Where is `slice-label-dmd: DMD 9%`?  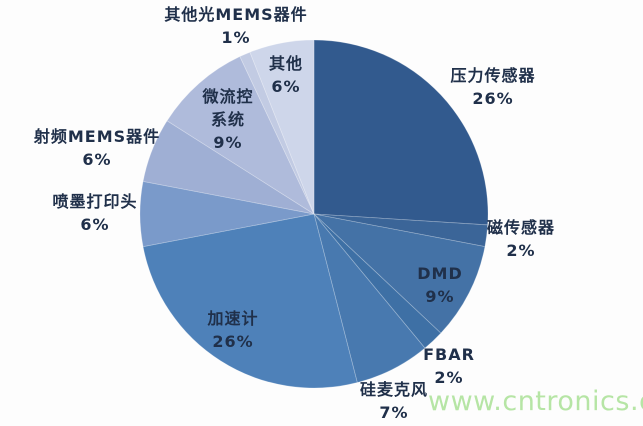
slice-label-dmd: DMD 9% is located at coordinates (439, 285).